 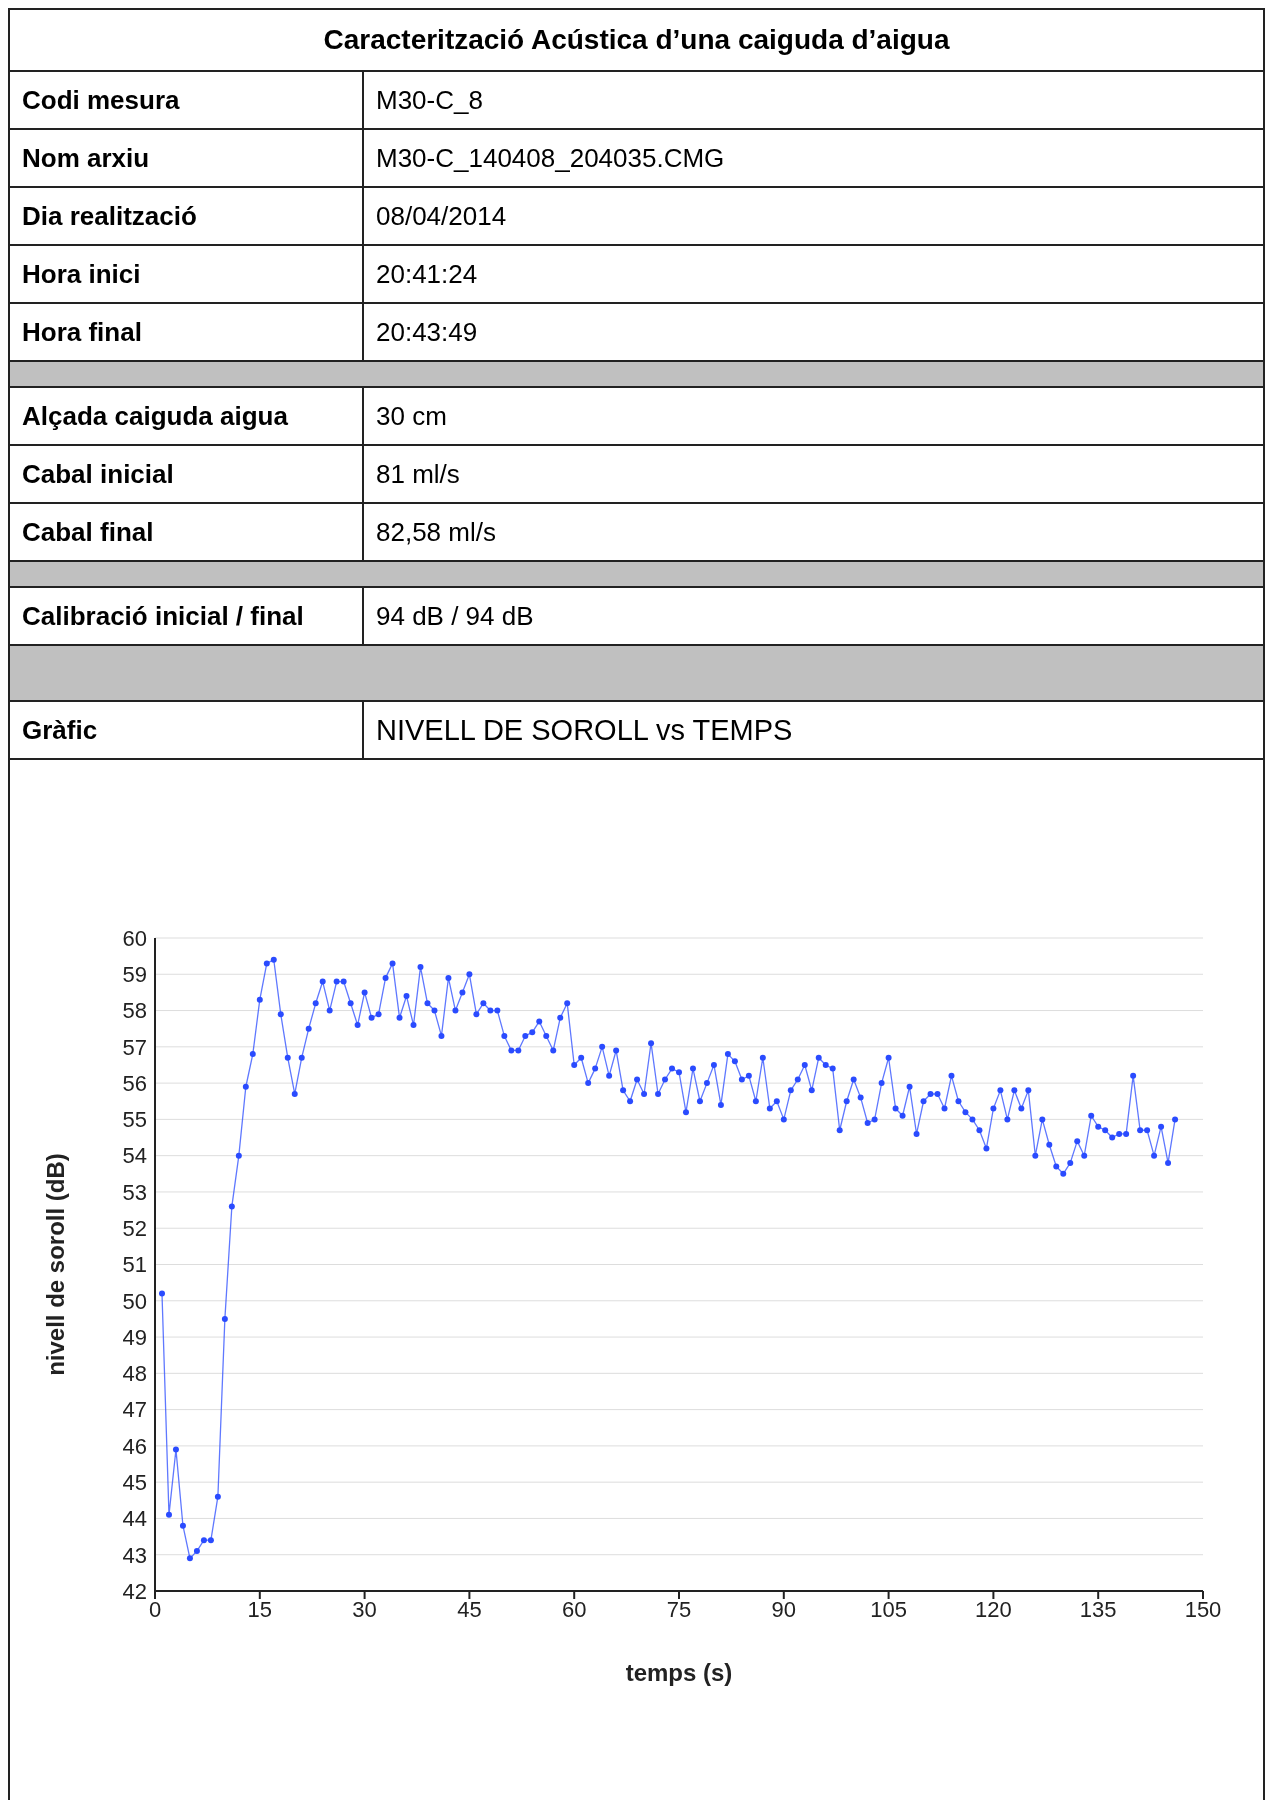 I want to click on text: Gràfic, so click(x=187, y=730).